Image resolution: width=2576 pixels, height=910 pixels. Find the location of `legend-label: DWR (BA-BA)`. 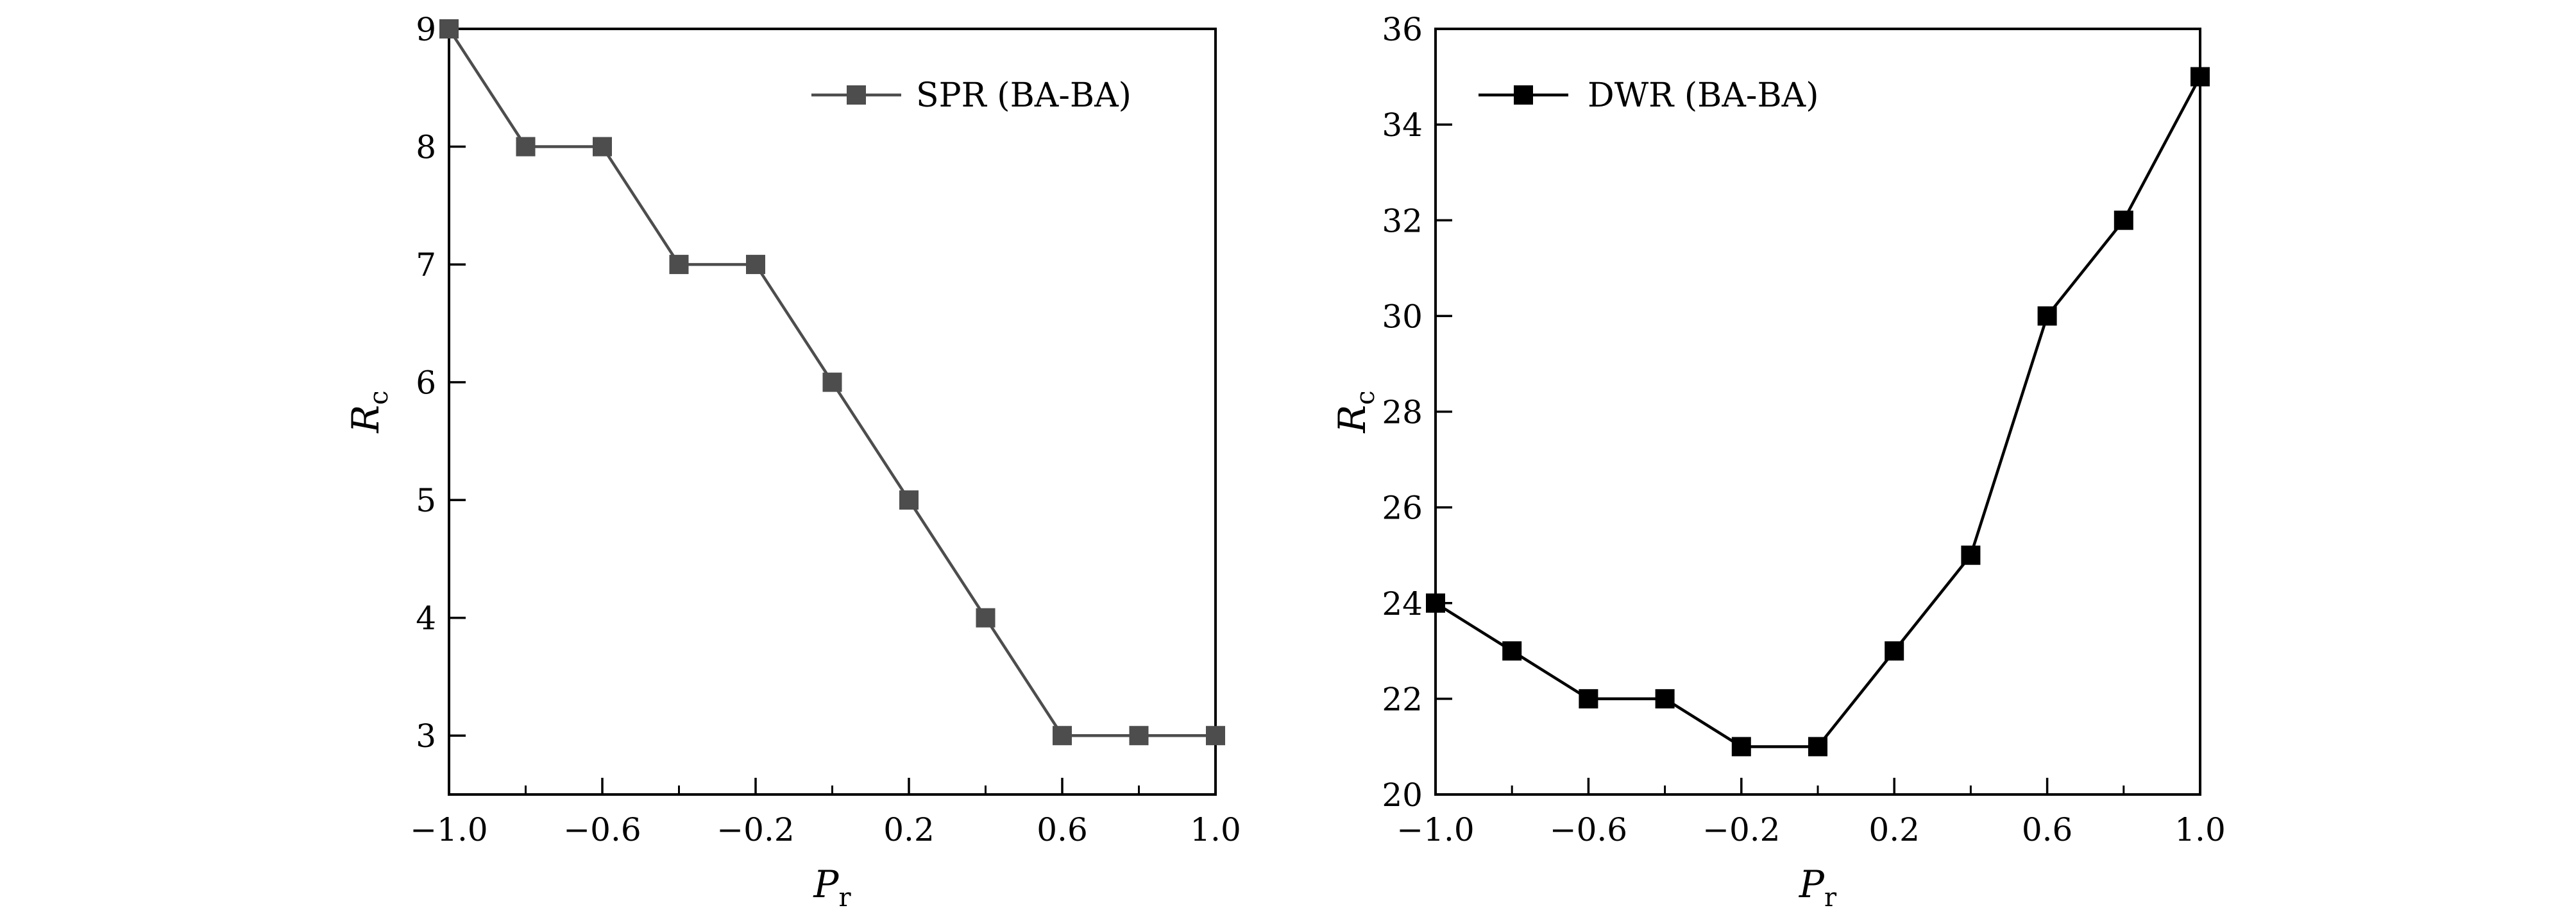

legend-label: DWR (BA-BA) is located at coordinates (1703, 95).